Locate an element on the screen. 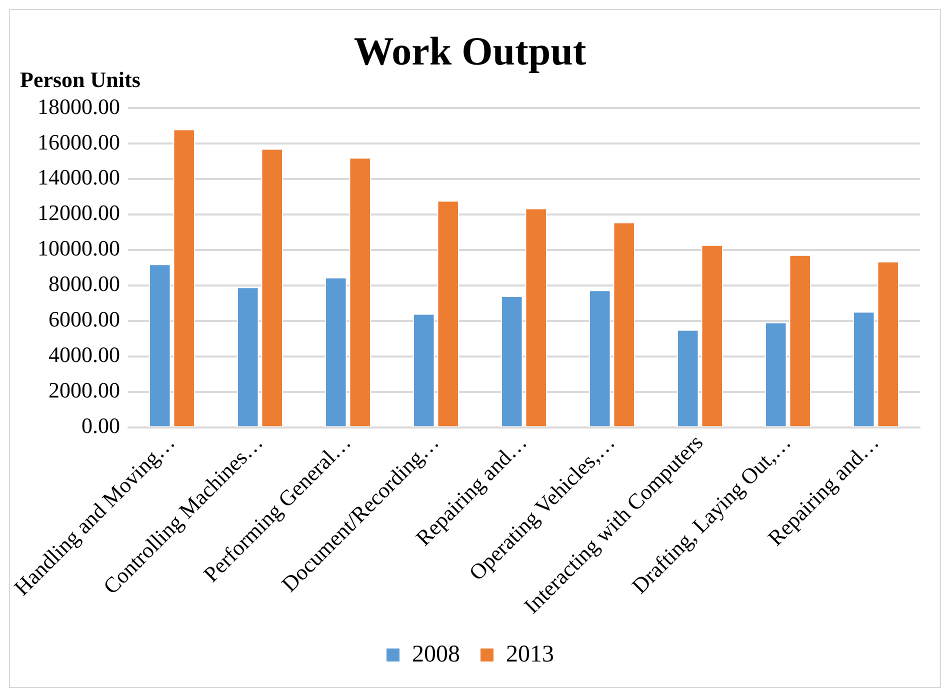 This screenshot has height=695, width=950. y-tick-label: 14000.00 is located at coordinates (78, 177).